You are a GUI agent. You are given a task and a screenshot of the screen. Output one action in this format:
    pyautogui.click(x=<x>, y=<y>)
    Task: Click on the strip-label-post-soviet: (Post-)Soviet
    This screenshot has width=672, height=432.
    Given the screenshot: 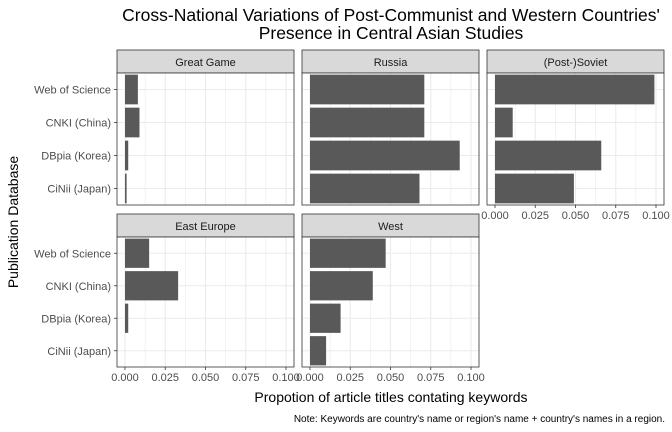 What is the action you would take?
    pyautogui.click(x=576, y=63)
    